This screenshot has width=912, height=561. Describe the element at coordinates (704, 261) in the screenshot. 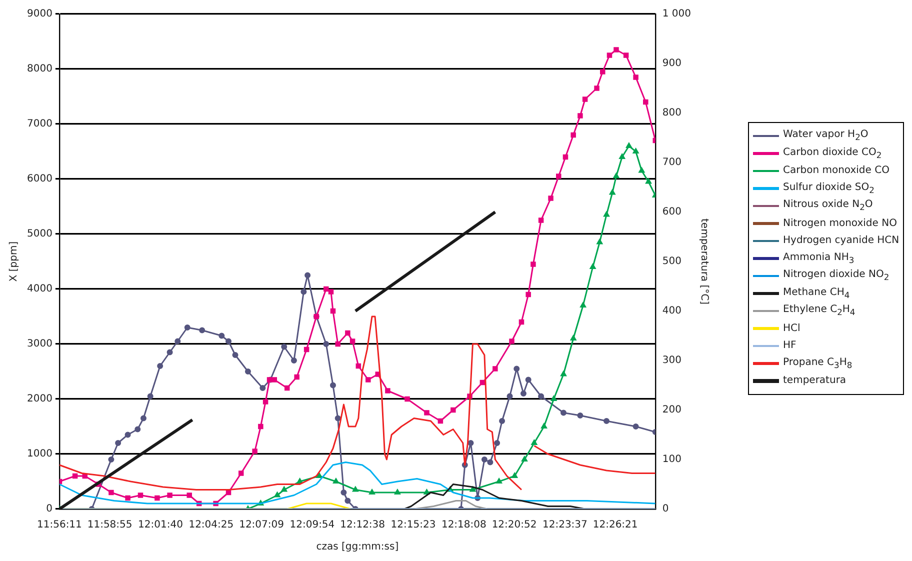

I see `y2-axis-title: temperatura [°C]` at that location.